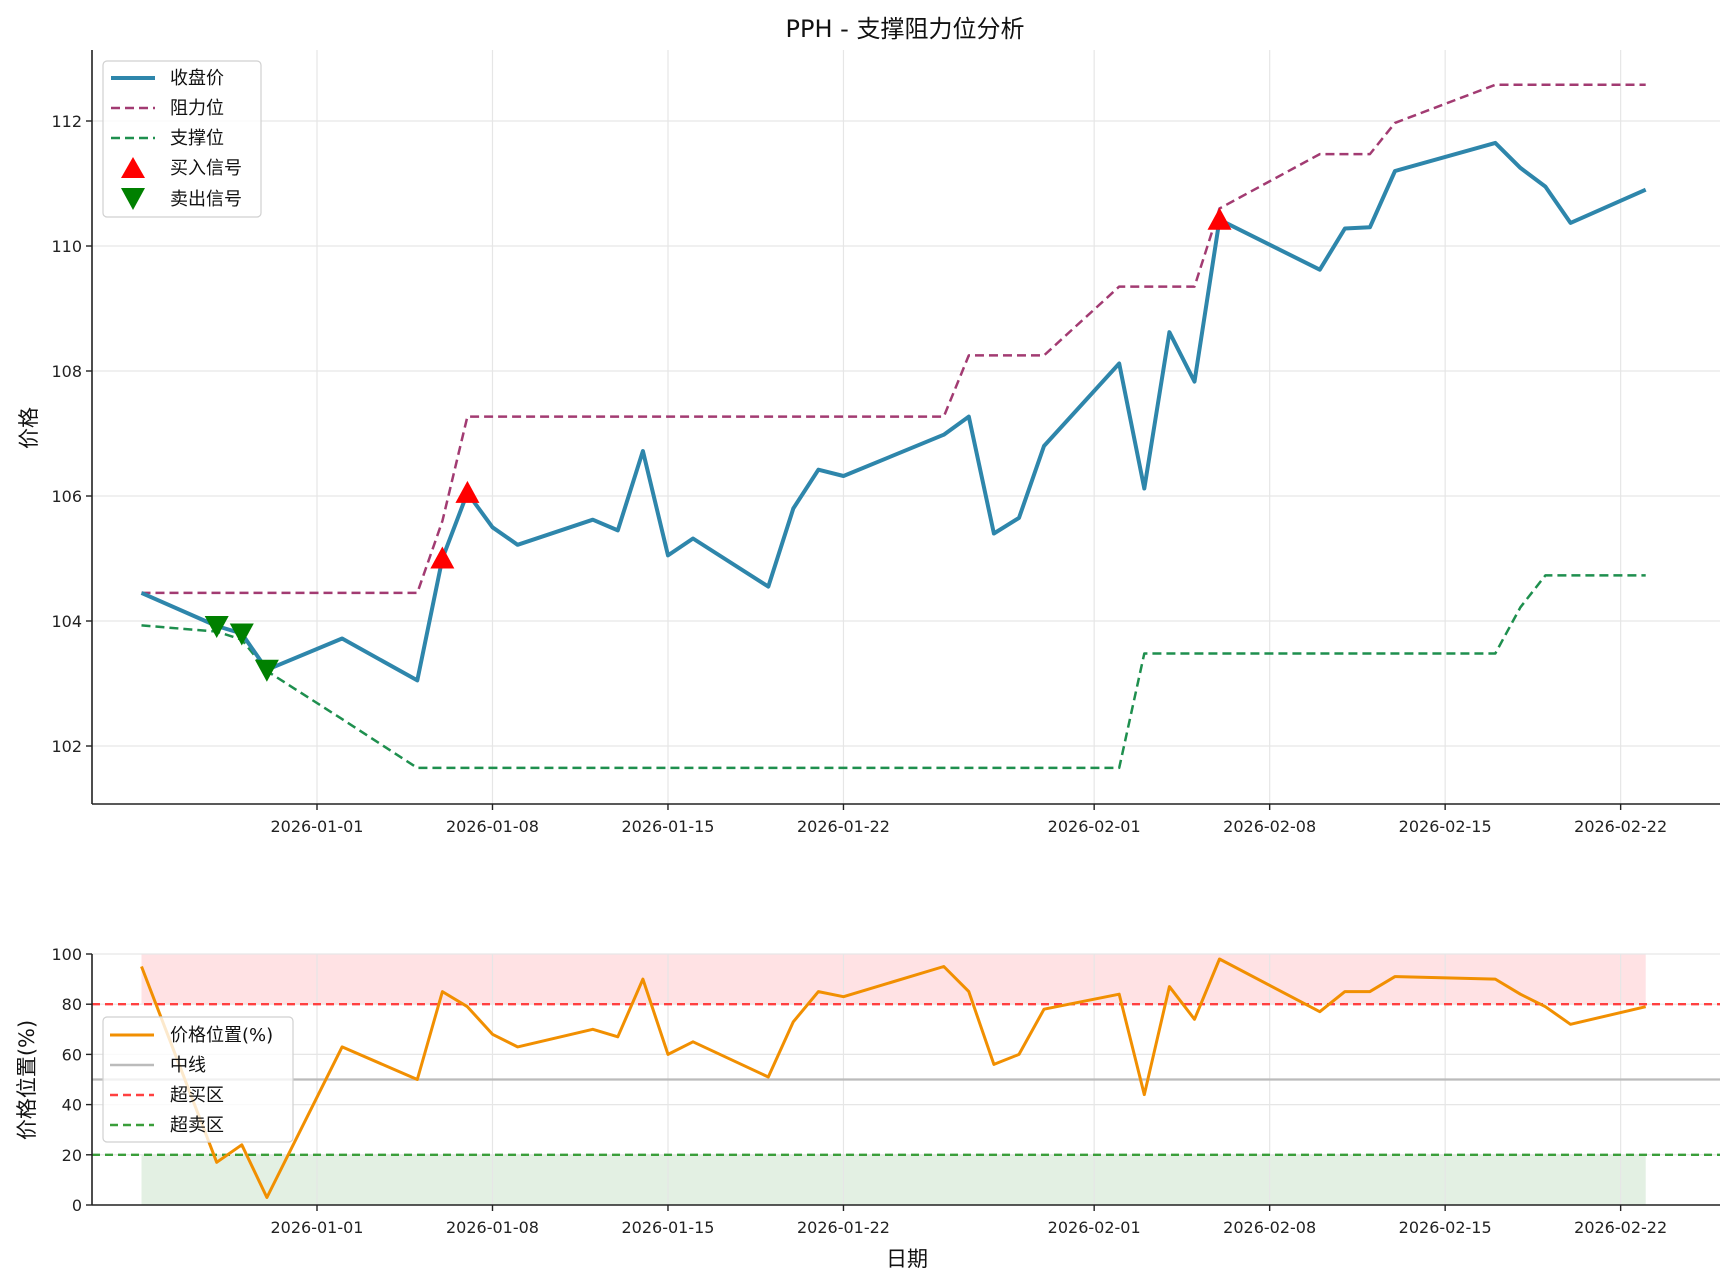 The height and width of the screenshot is (1284, 1734). Describe the element at coordinates (198, 1079) in the screenshot. I see `bottom-legend: 价格位置(%) 中线 超买区 超卖区` at that location.